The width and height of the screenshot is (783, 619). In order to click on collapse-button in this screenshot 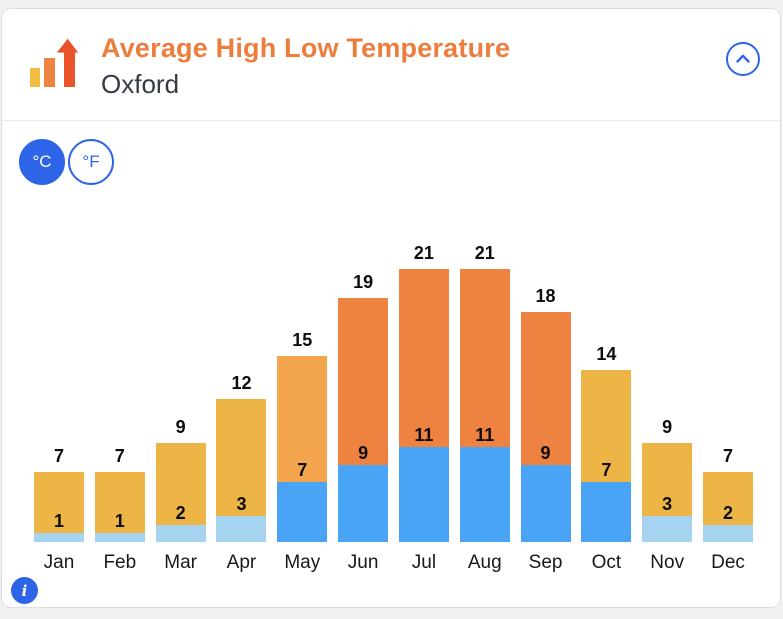, I will do `click(743, 59)`.